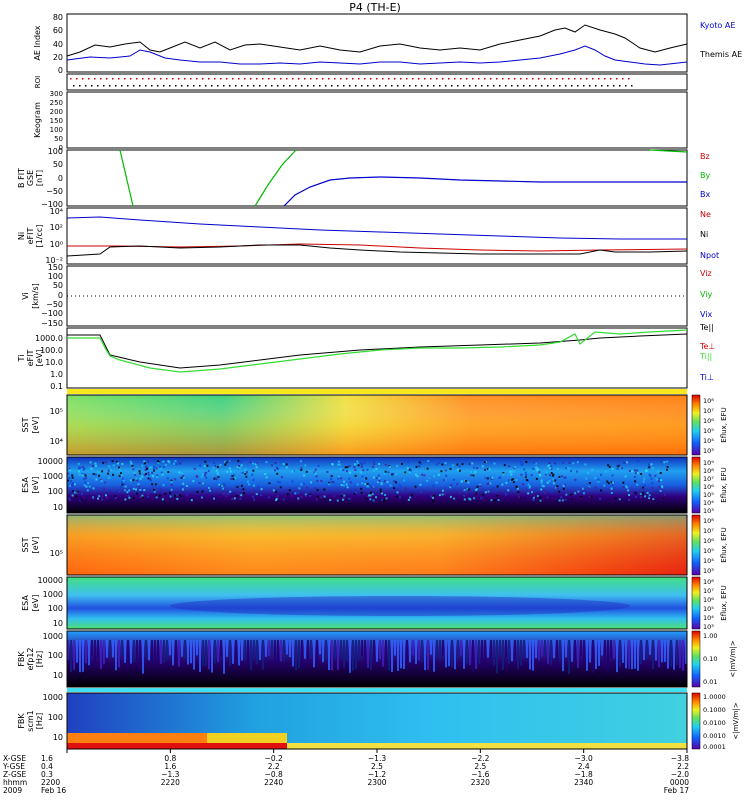 This screenshot has width=750, height=800. I want to click on cbar-tick: 0.01, so click(710, 682).